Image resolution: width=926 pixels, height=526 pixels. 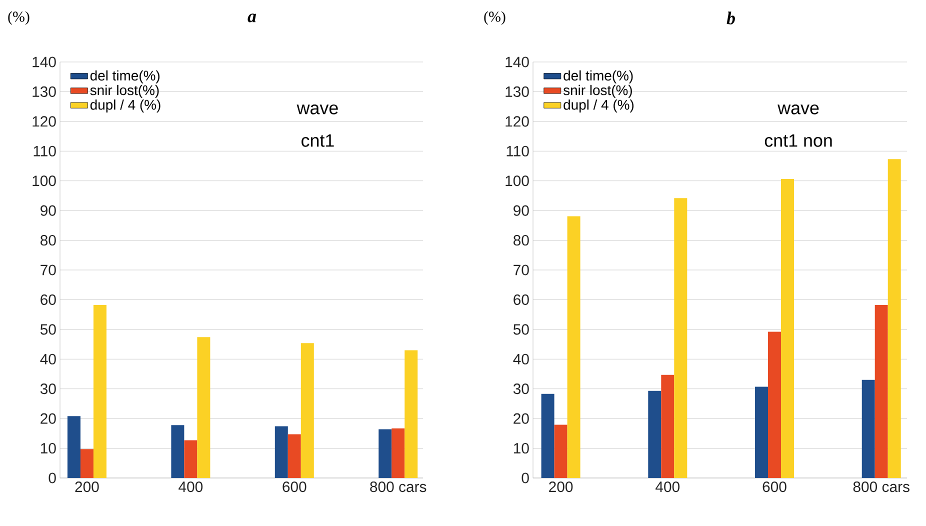 What do you see at coordinates (252, 18) in the screenshot?
I see `chart-title: a` at bounding box center [252, 18].